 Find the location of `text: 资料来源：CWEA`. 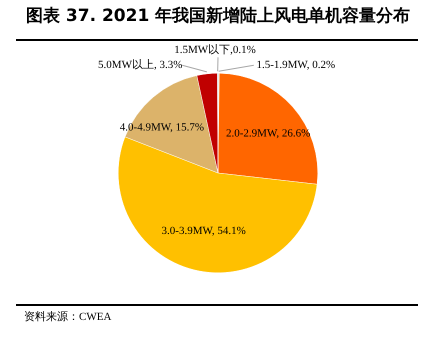

text: 资料来源：CWEA is located at coordinates (68, 317).